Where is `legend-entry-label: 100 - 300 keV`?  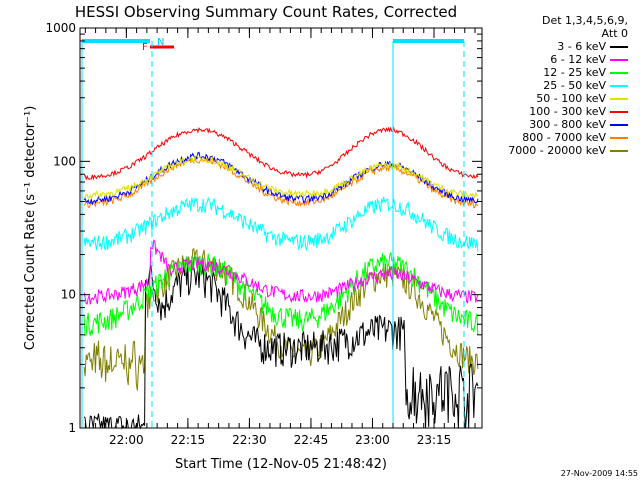
legend-entry-label: 100 - 300 keV is located at coordinates (567, 111).